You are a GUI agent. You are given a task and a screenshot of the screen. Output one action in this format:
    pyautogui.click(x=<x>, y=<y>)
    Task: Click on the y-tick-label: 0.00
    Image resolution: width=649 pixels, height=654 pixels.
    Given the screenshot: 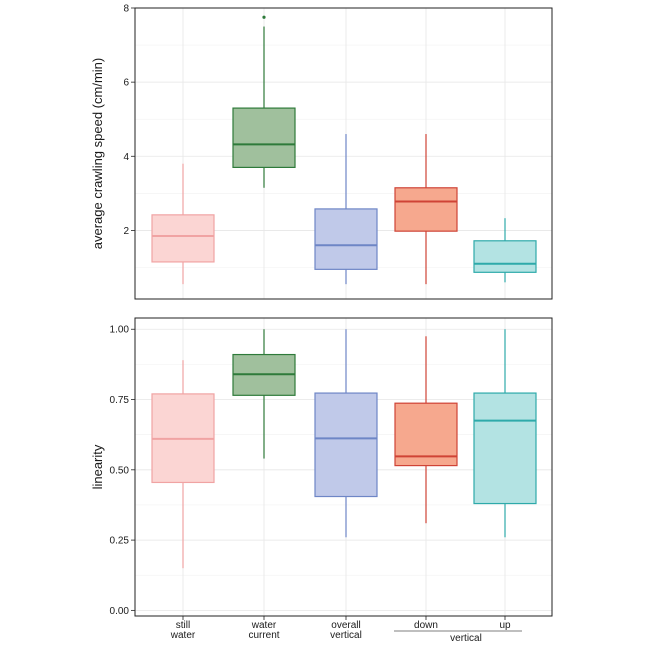 What is the action you would take?
    pyautogui.click(x=120, y=611)
    